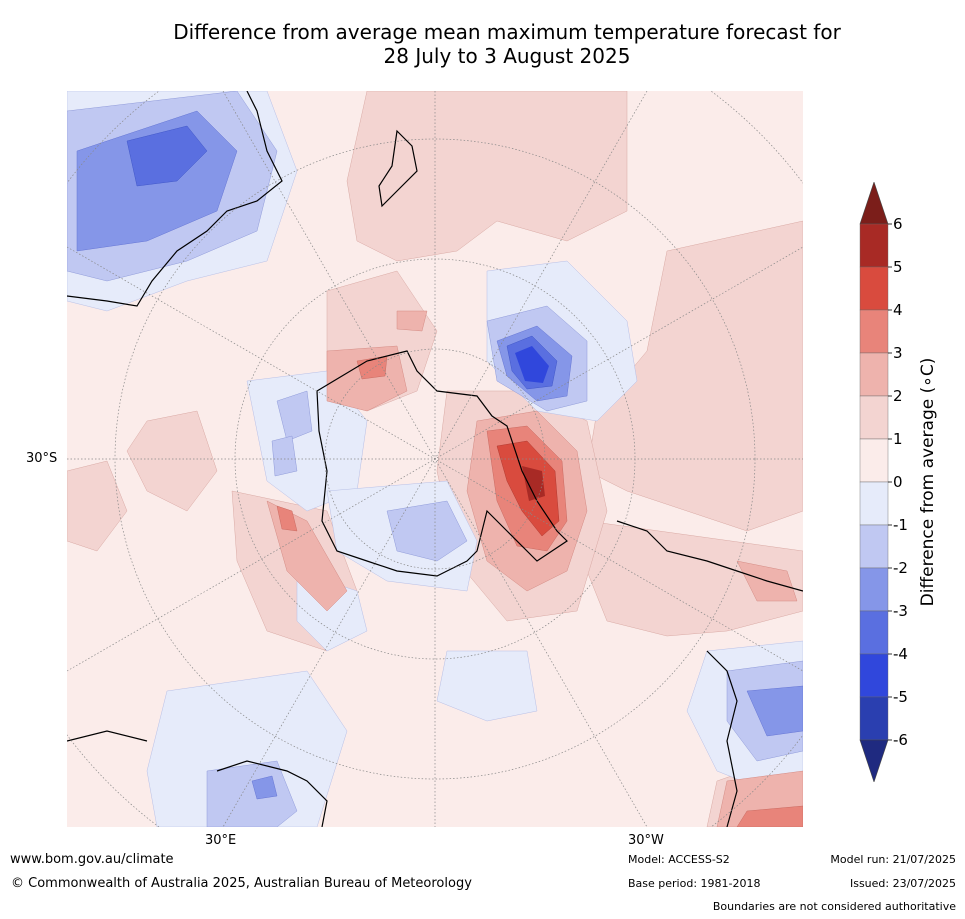 The height and width of the screenshot is (919, 965). What do you see at coordinates (898, 267) in the screenshot?
I see `colorbar-tick-label: 5` at bounding box center [898, 267].